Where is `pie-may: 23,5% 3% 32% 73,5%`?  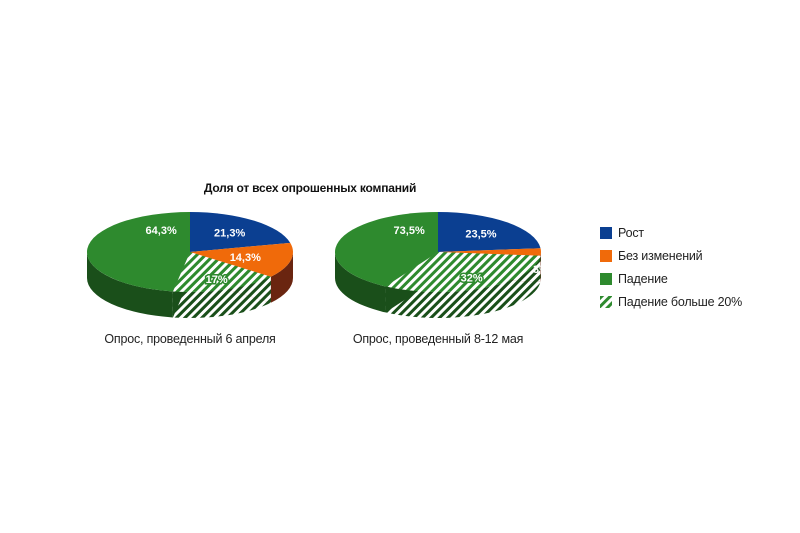
pie-may: 23,5% 3% 32% 73,5% is located at coordinates (442, 265).